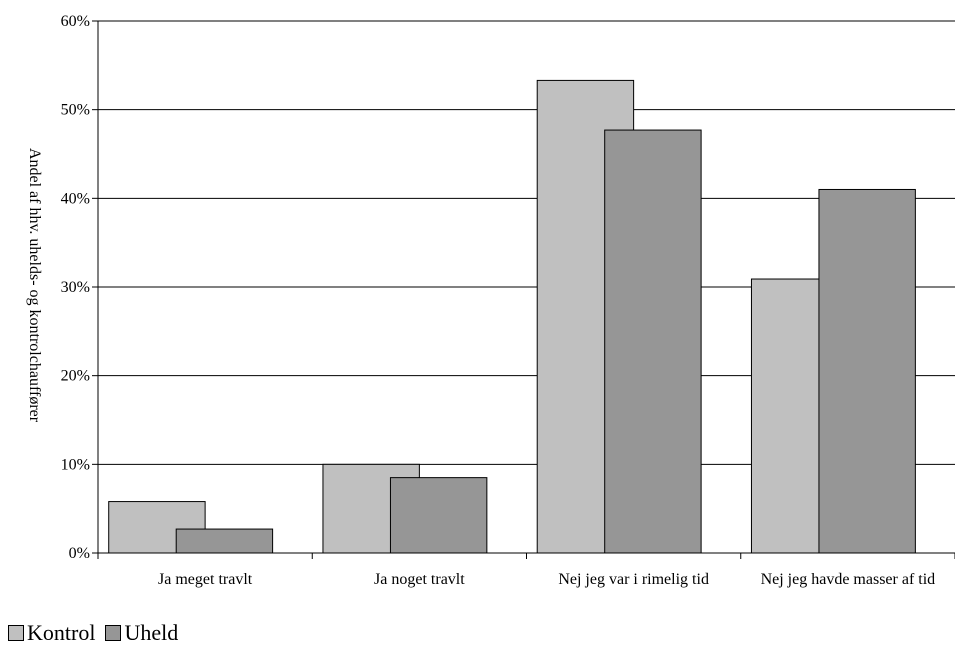 The width and height of the screenshot is (955, 646). I want to click on legend-label-uheld: Uheld, so click(151, 632).